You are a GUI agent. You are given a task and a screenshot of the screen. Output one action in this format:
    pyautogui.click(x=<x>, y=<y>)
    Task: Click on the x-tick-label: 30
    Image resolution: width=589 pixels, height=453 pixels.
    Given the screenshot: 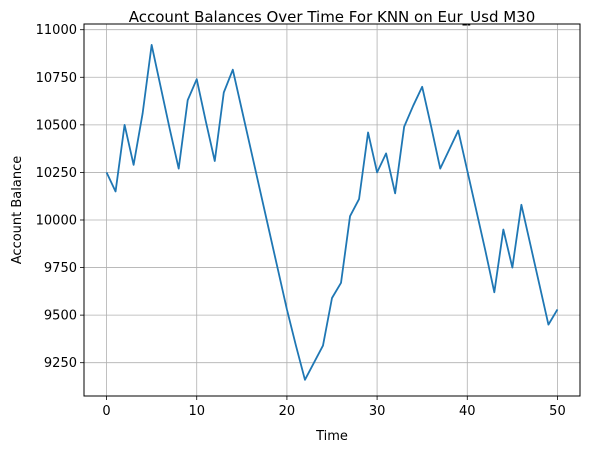 What is the action you would take?
    pyautogui.click(x=377, y=411)
    